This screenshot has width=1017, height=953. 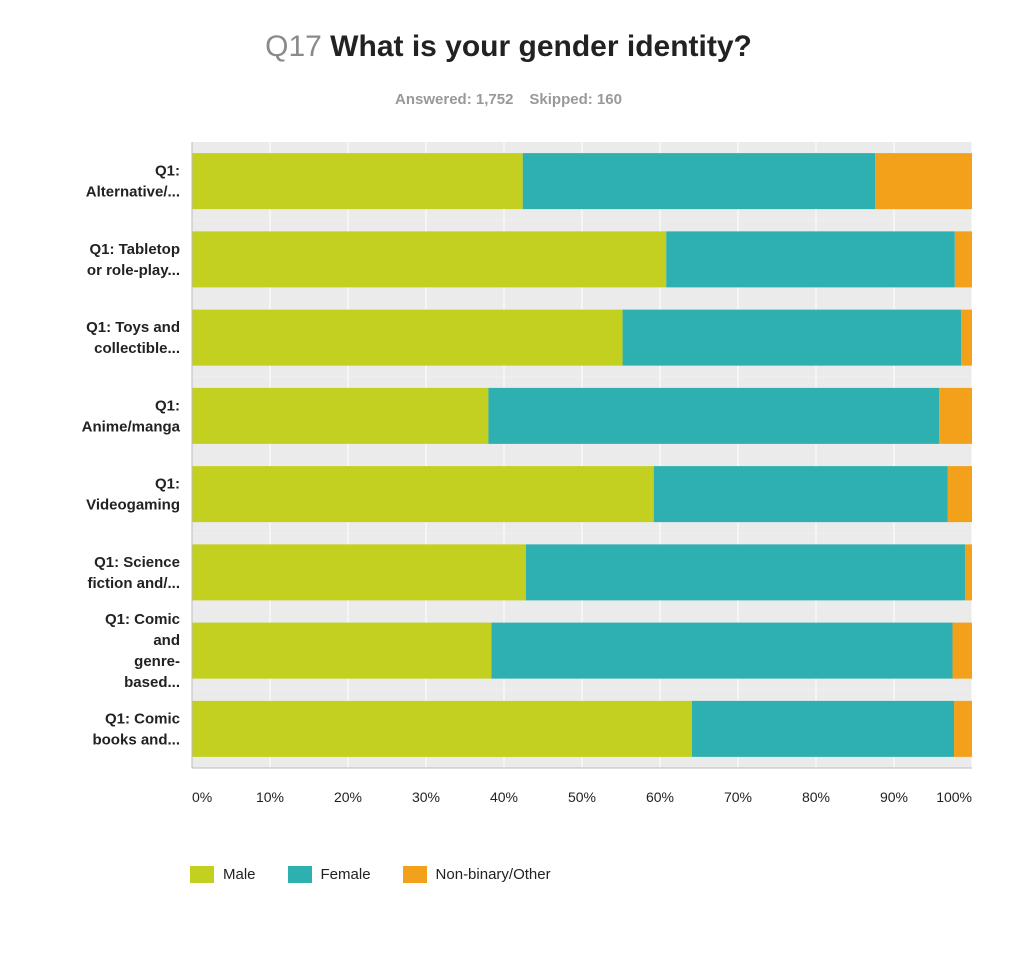 What do you see at coordinates (270, 797) in the screenshot?
I see `x-tick-label: 10%` at bounding box center [270, 797].